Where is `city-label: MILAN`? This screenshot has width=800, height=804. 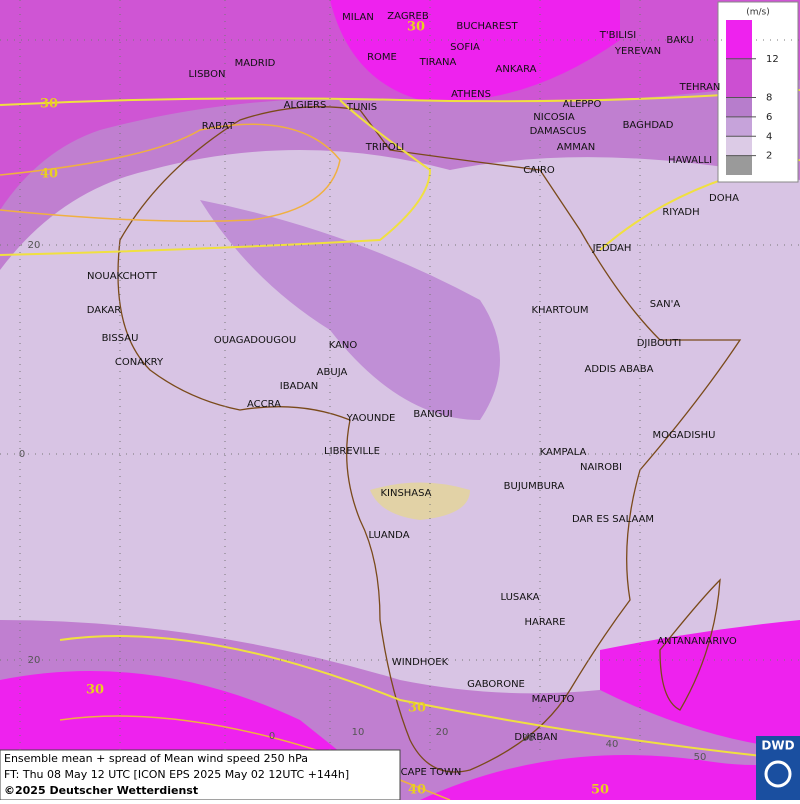 city-label: MILAN is located at coordinates (358, 17).